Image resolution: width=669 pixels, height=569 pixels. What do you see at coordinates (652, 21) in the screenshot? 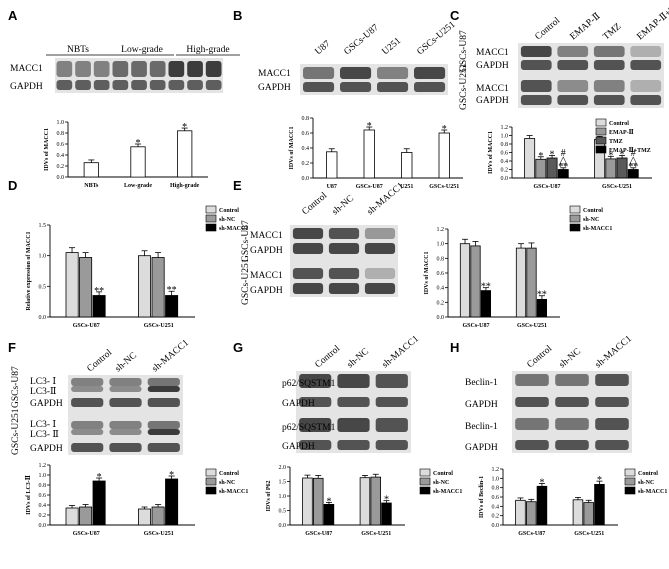
I see `blot-lane-label: EMAP-Ⅱ+TMZ` at bounding box center [652, 21].